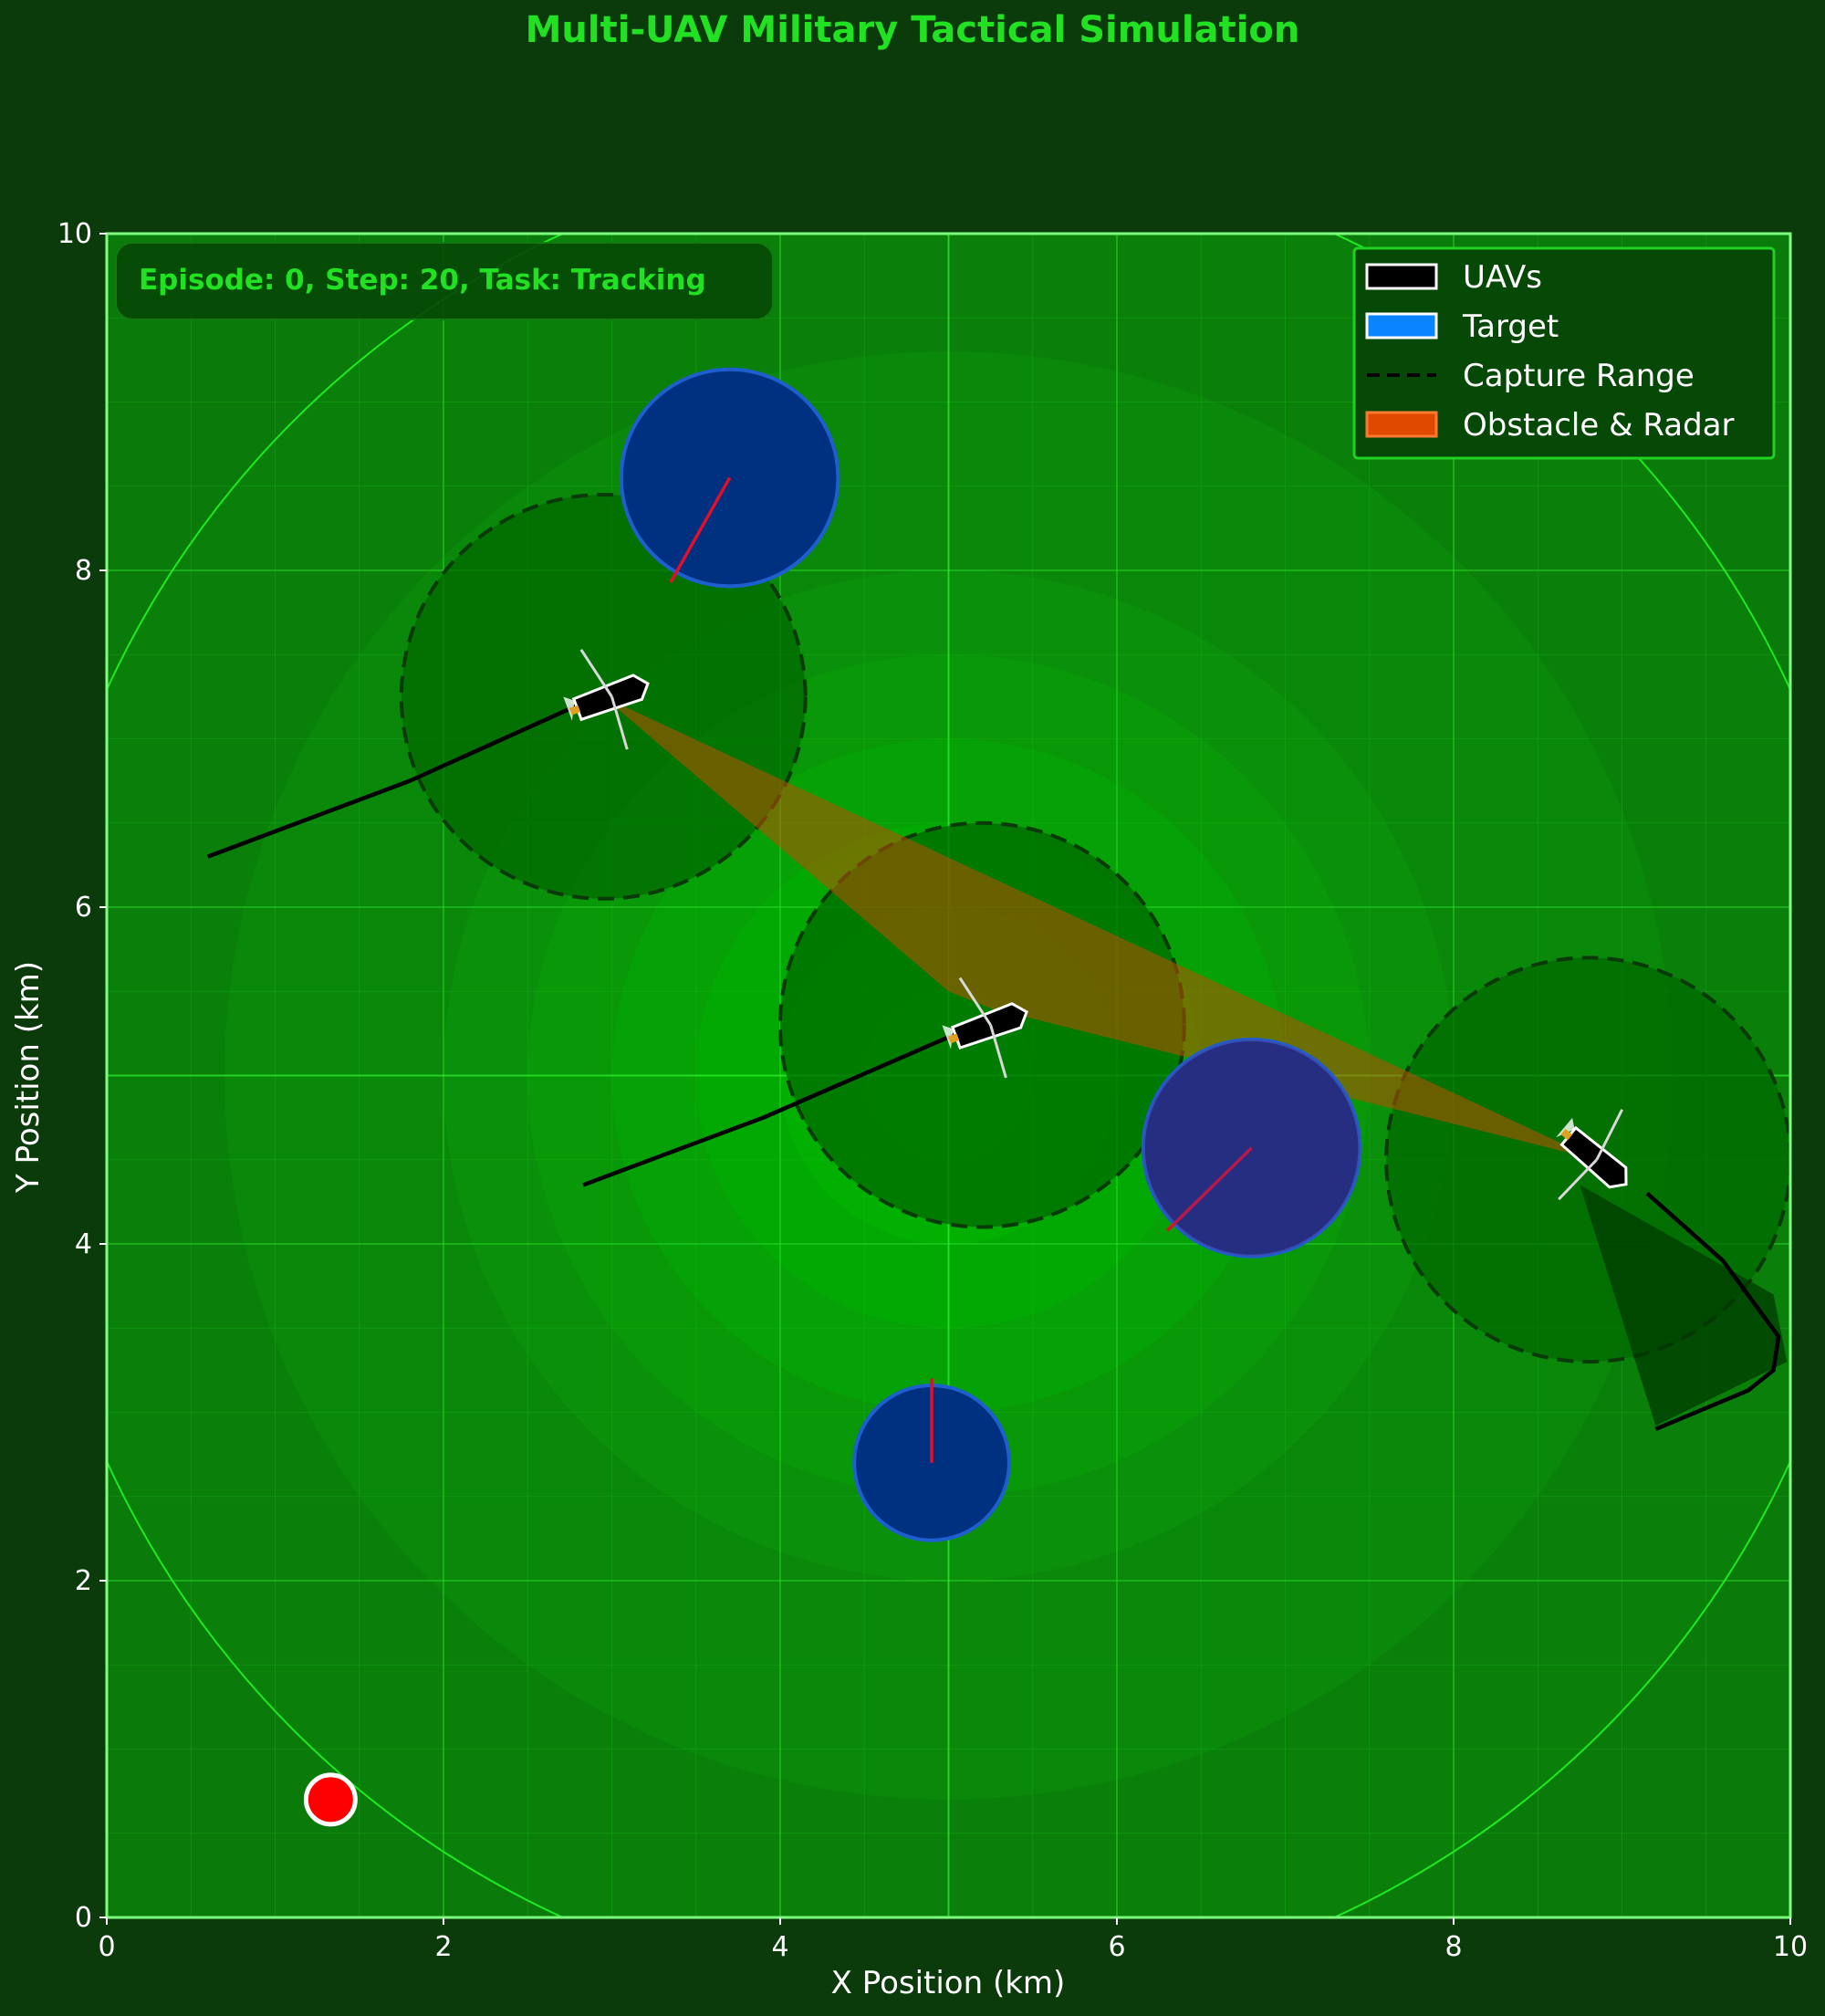 The image size is (1825, 2016). I want to click on x-tick-label: 0, so click(106, 1947).